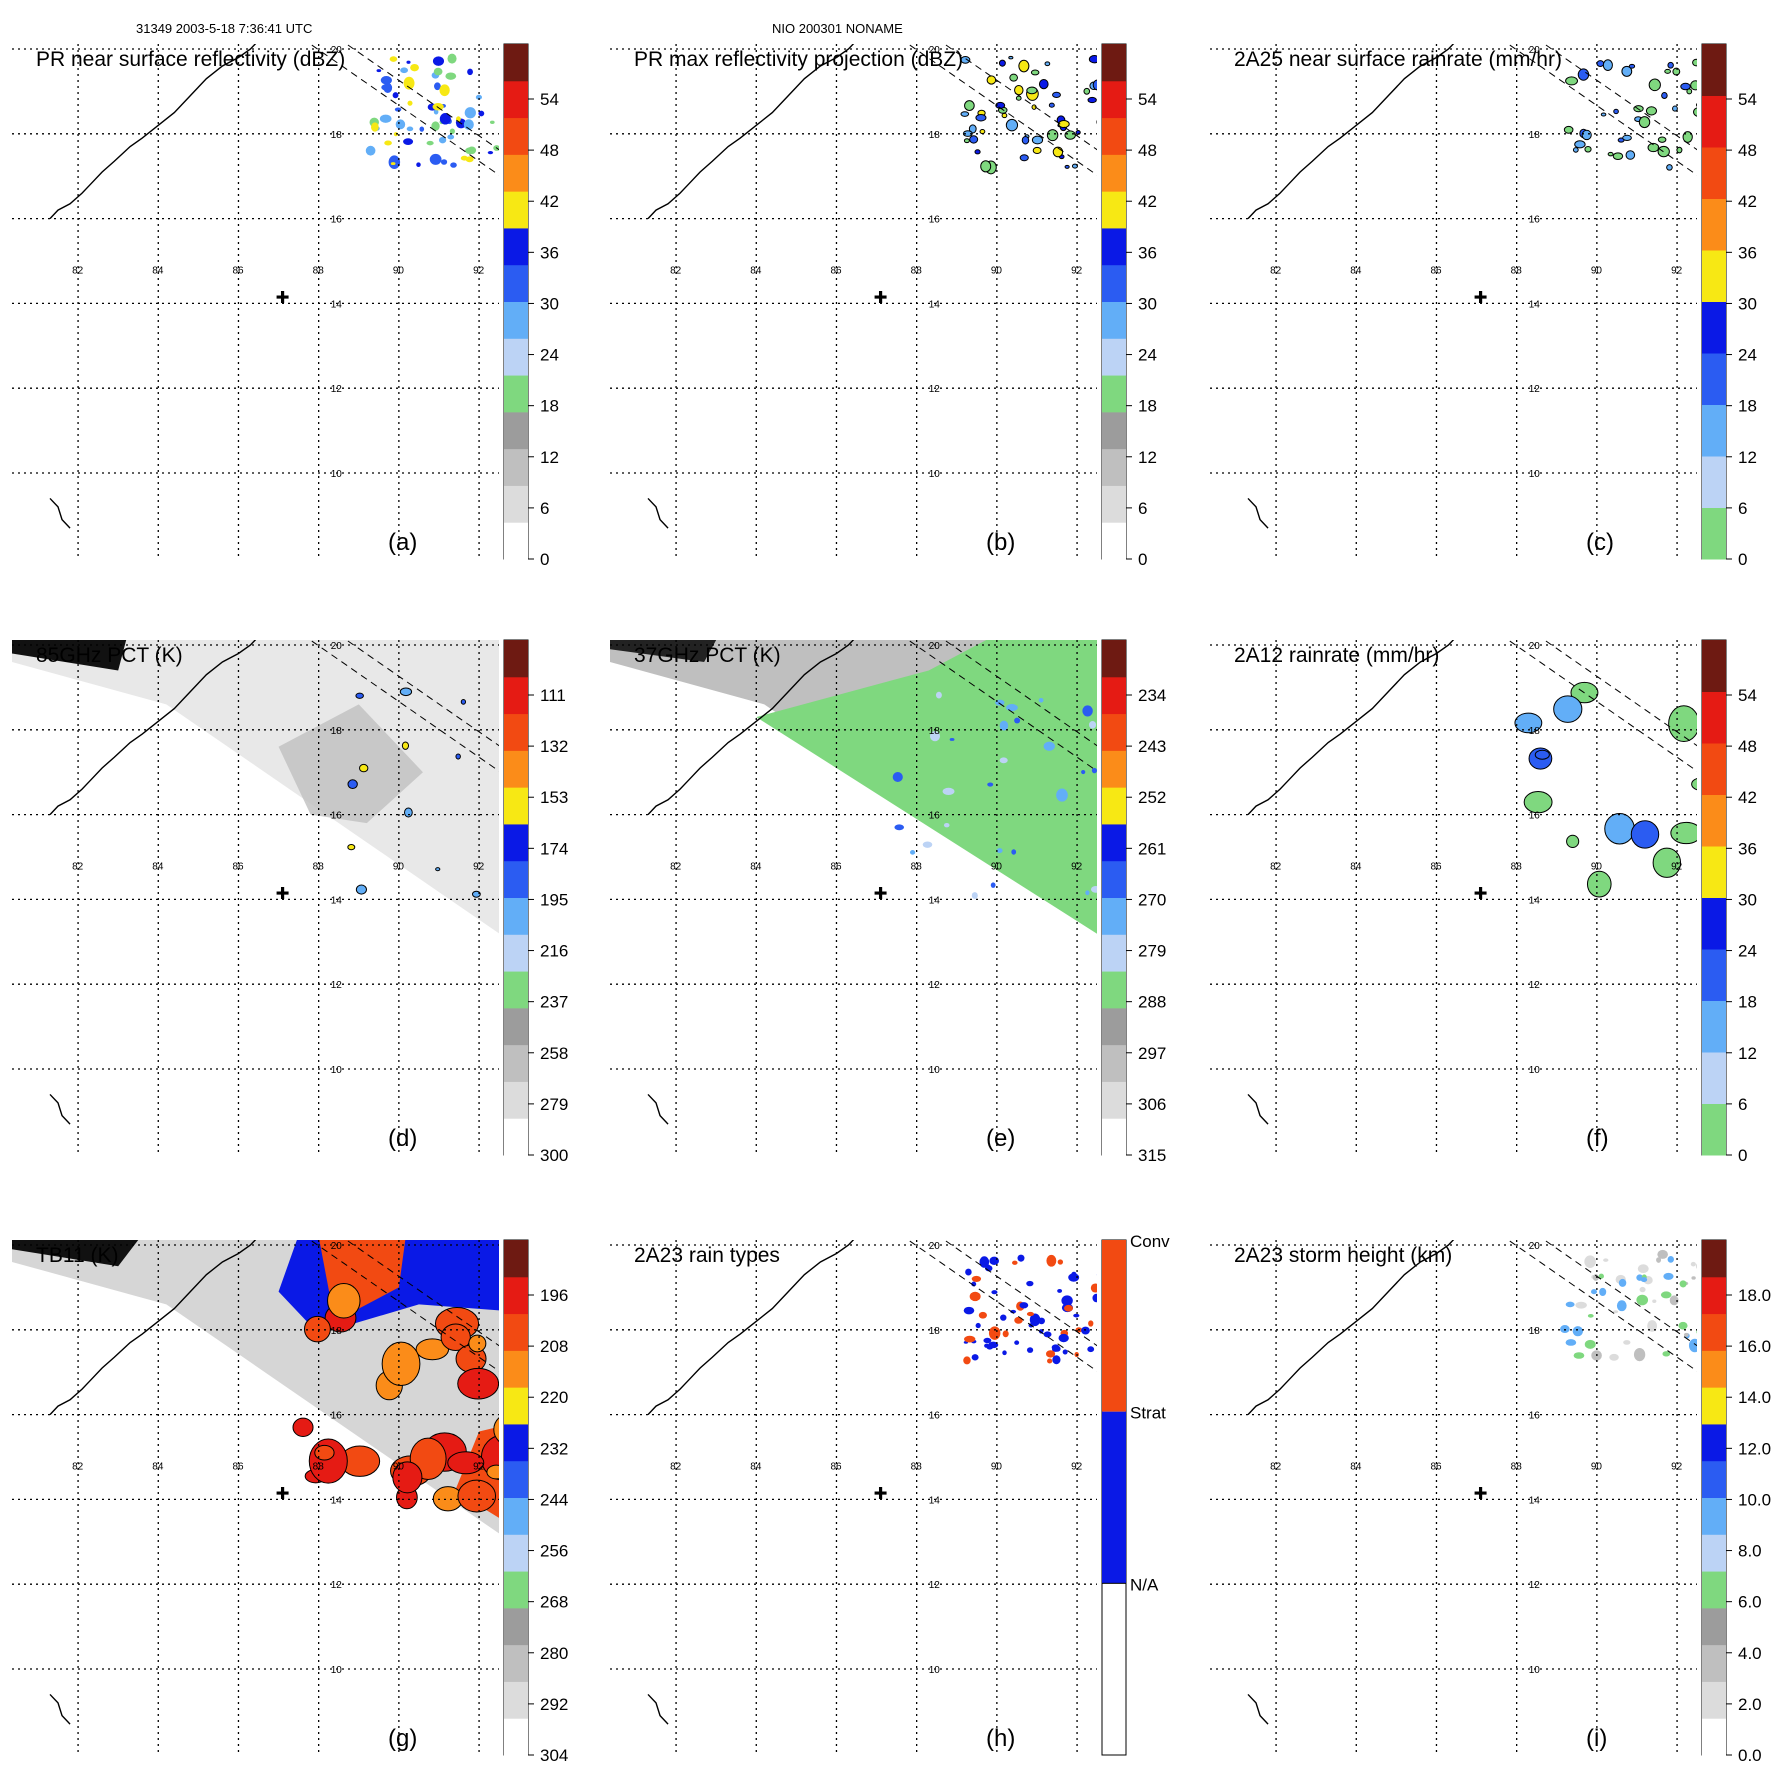 Image resolution: width=1771 pixels, height=1771 pixels. I want to click on colorbar-label: 24, so click(1747, 951).